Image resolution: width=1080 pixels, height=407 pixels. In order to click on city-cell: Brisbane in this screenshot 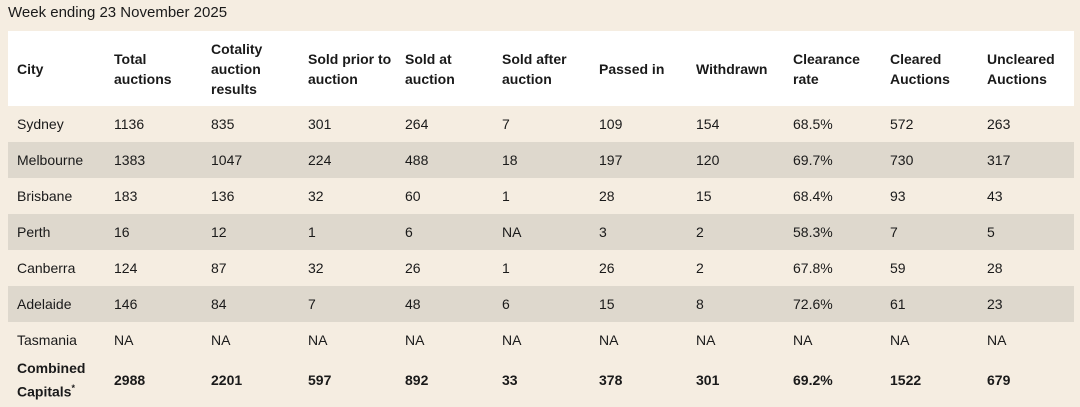, I will do `click(45, 196)`.